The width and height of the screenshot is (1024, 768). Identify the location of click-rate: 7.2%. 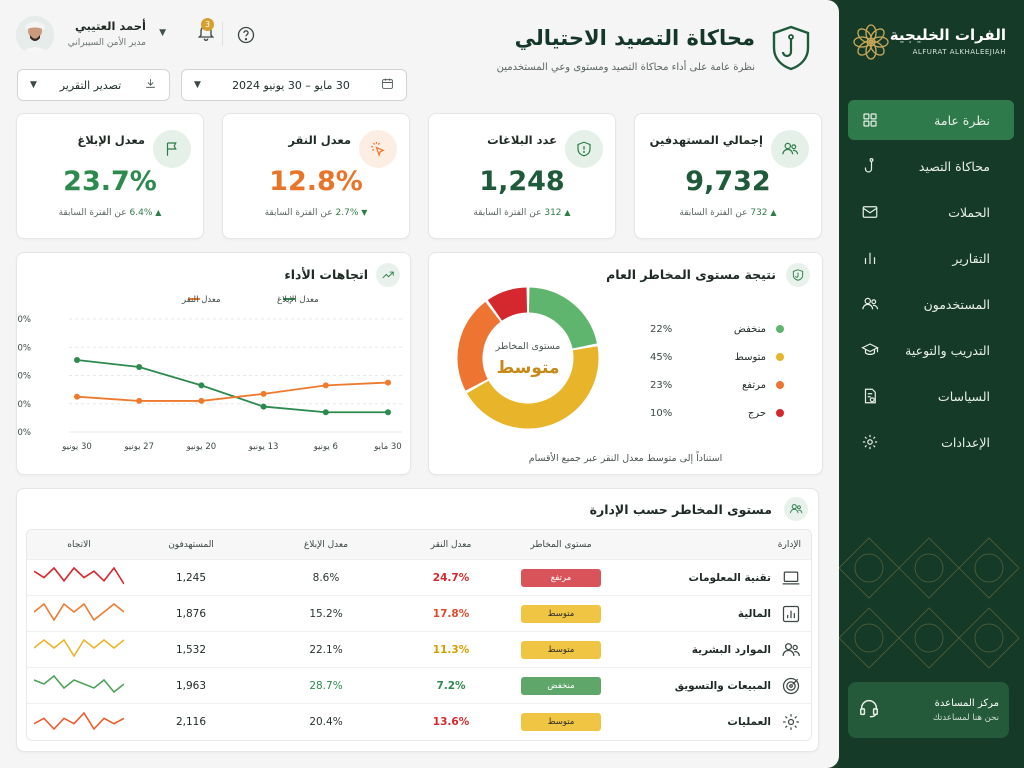
(451, 685).